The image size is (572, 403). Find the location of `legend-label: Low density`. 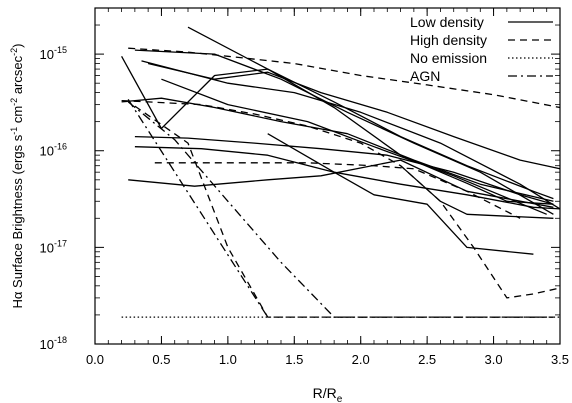

legend-label: Low density is located at coordinates (447, 22).